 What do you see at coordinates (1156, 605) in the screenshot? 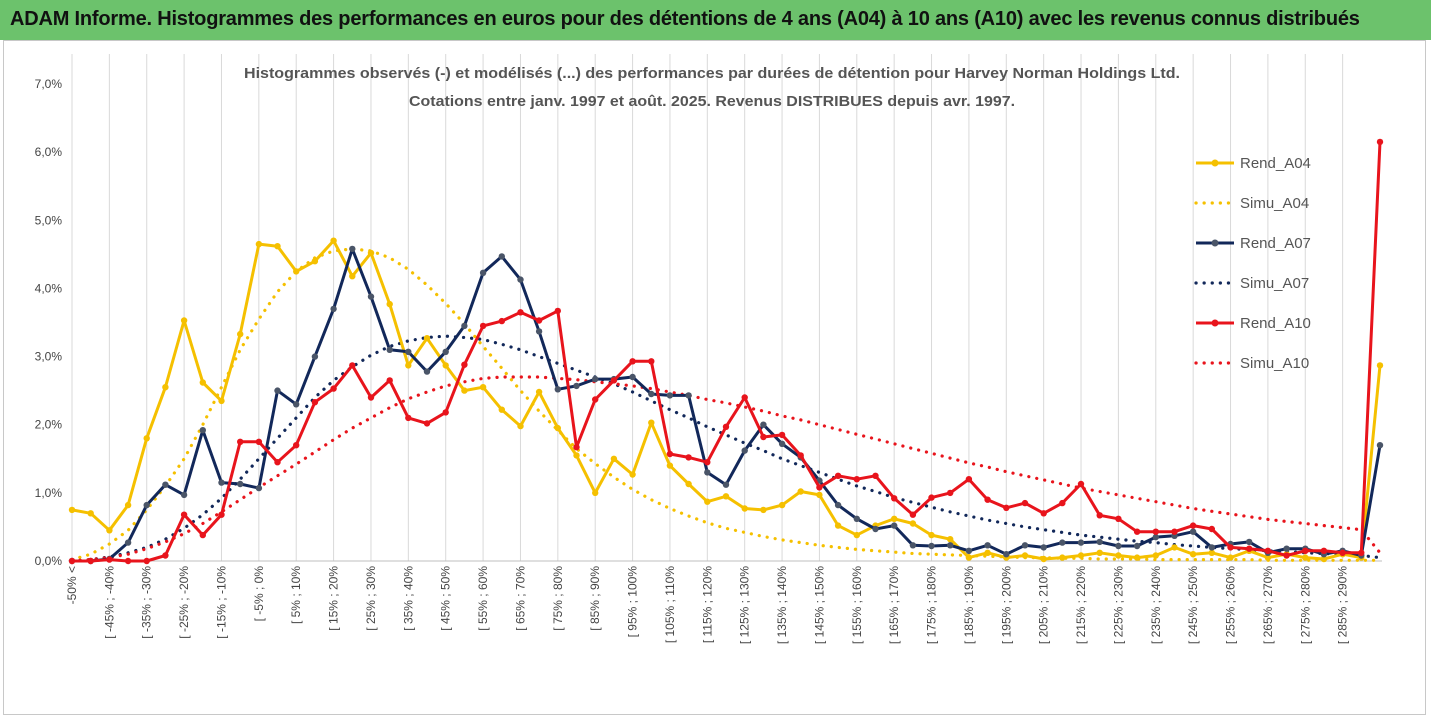
I see `x-tick-label: [ 235% ; 240%` at bounding box center [1156, 605].